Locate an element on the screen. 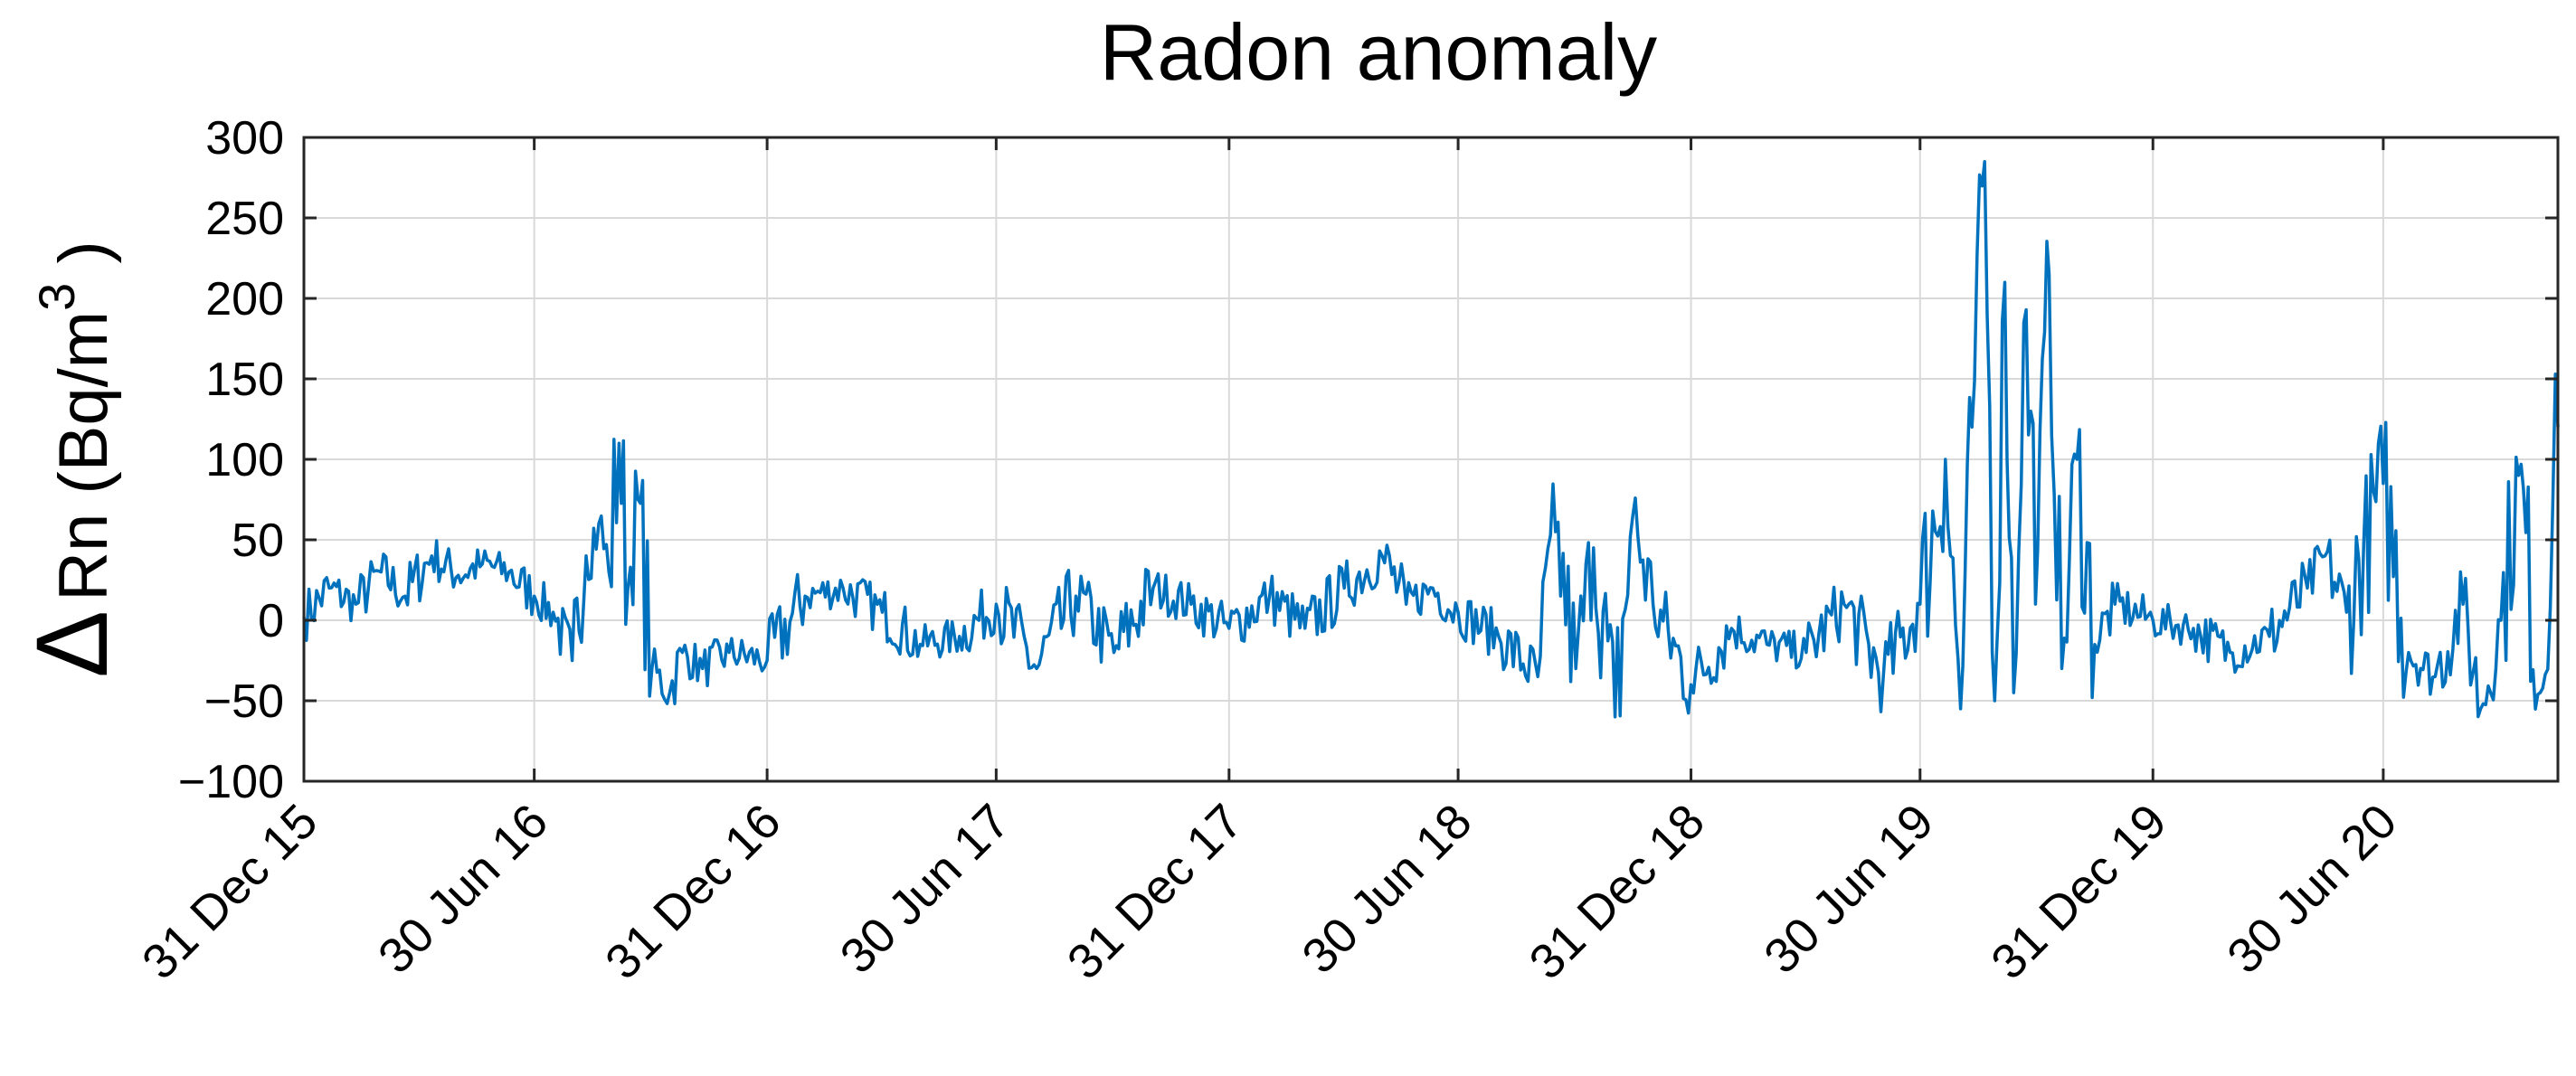 Image resolution: width=2576 pixels, height=1076 pixels. x-tick-label: 30 Jun 19 is located at coordinates (1849, 889).